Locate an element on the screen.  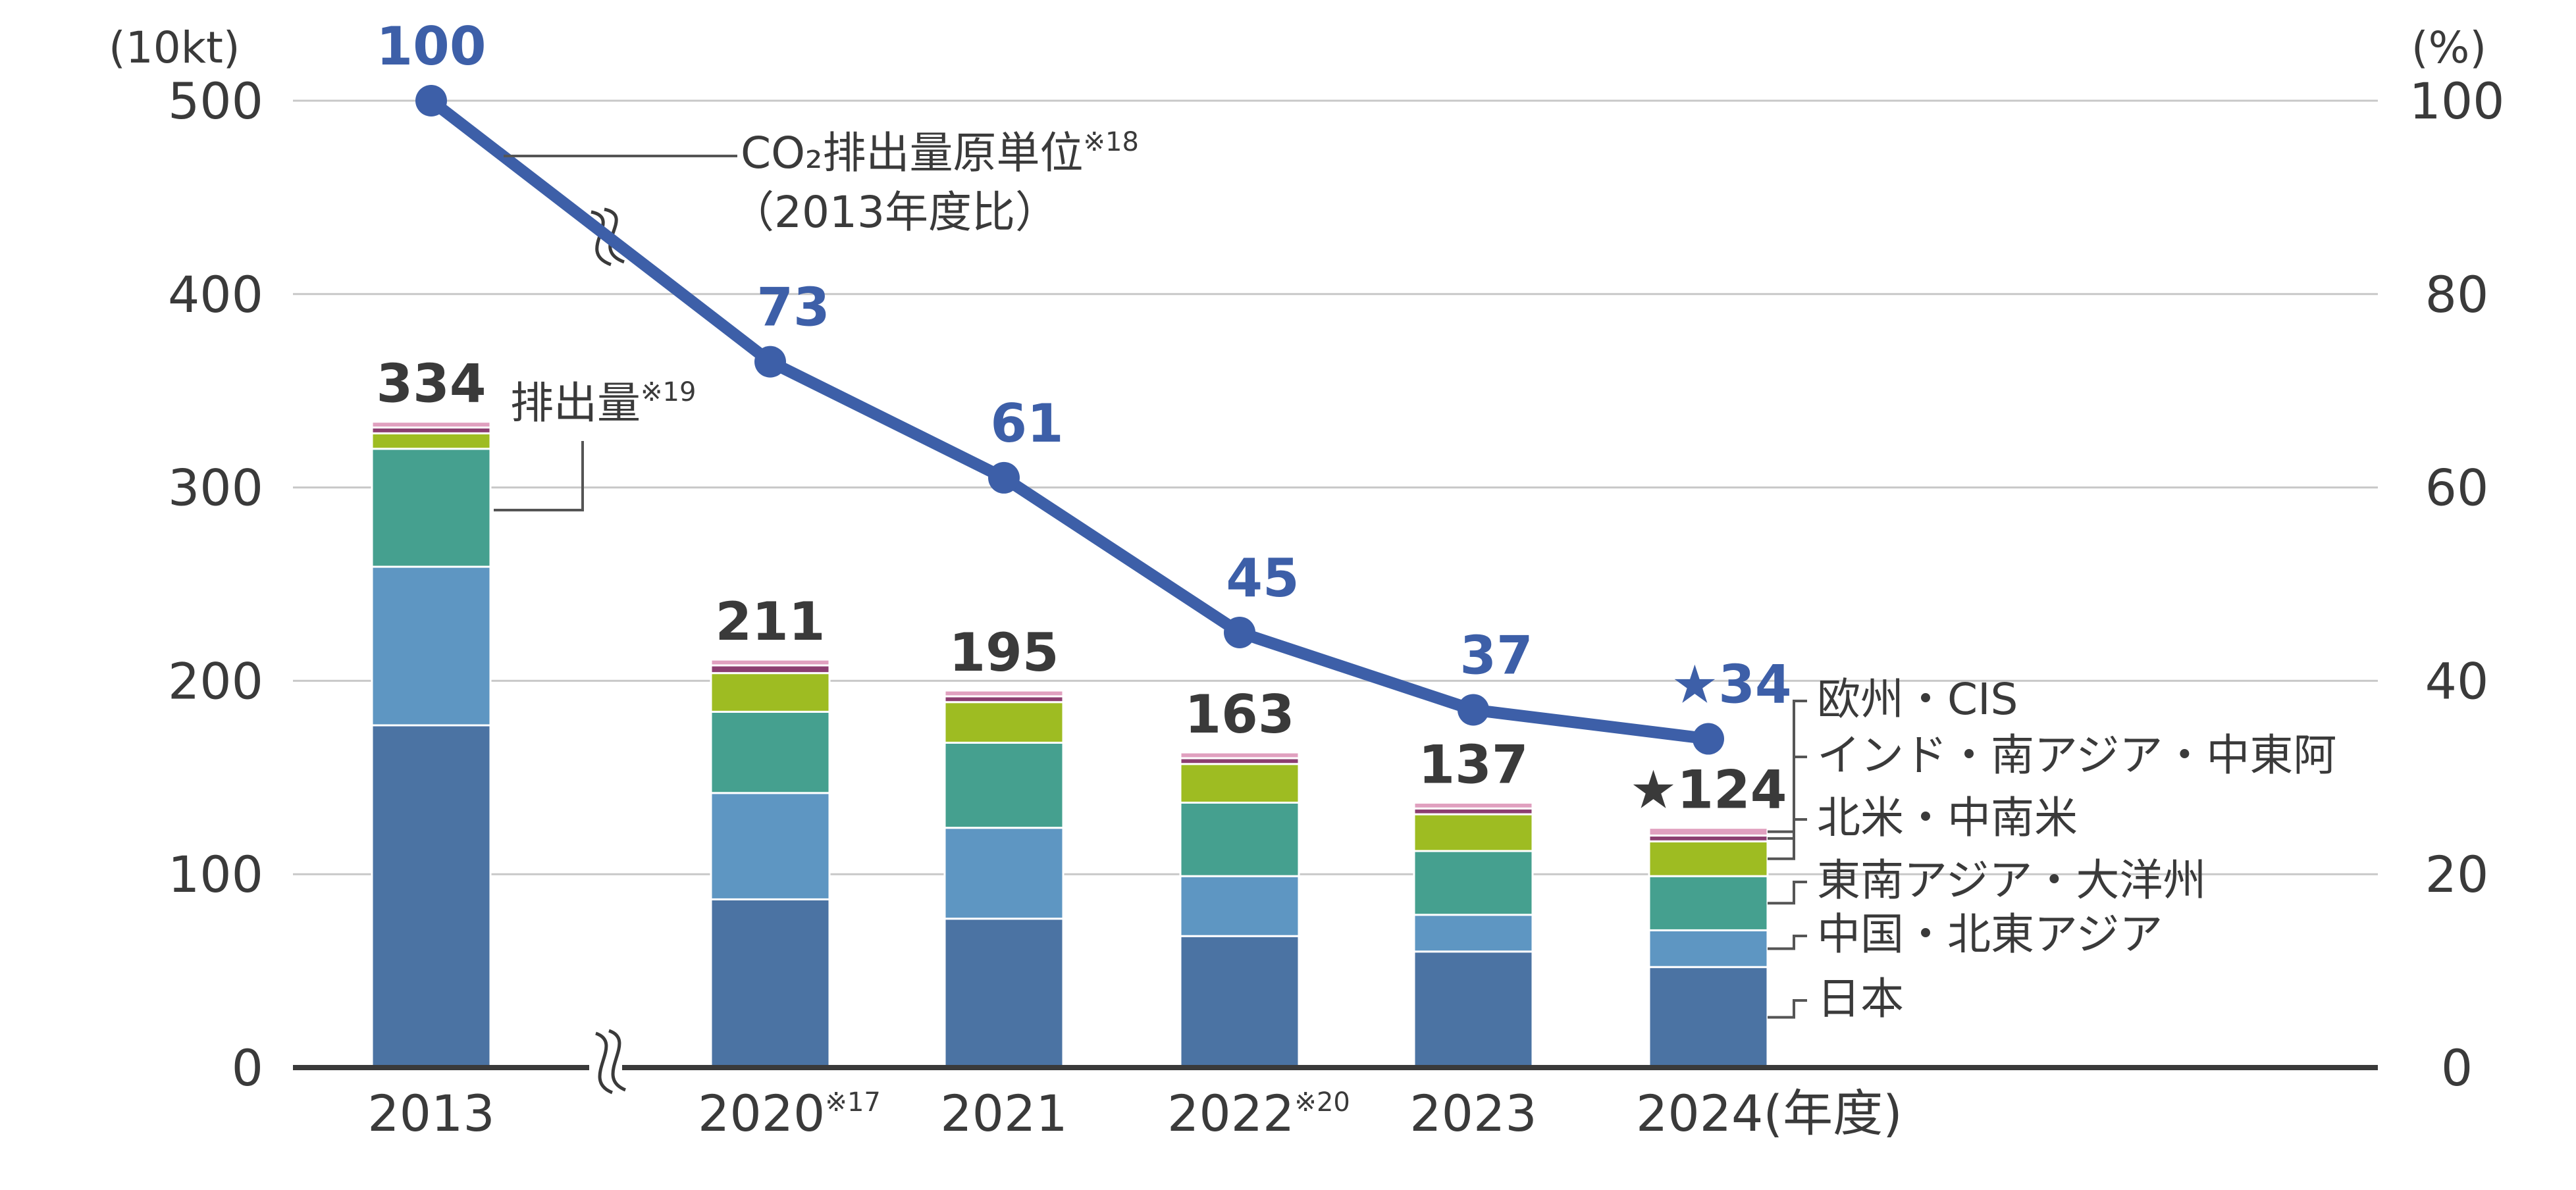
total-label: 195 is located at coordinates (1004, 652).